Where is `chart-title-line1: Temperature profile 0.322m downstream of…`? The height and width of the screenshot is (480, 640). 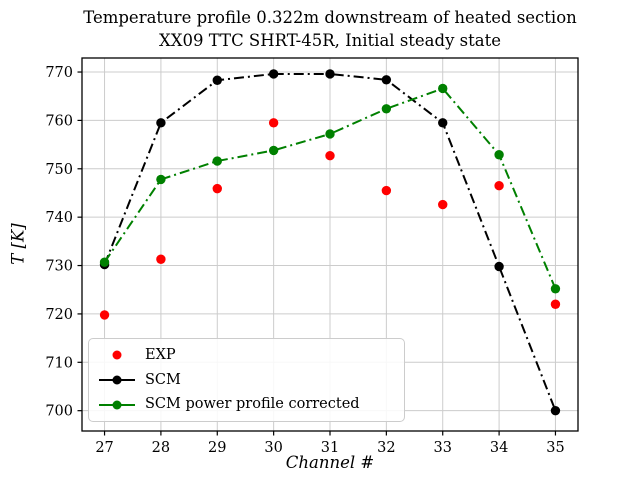 chart-title-line1: Temperature profile 0.322m downstream of… is located at coordinates (330, 17).